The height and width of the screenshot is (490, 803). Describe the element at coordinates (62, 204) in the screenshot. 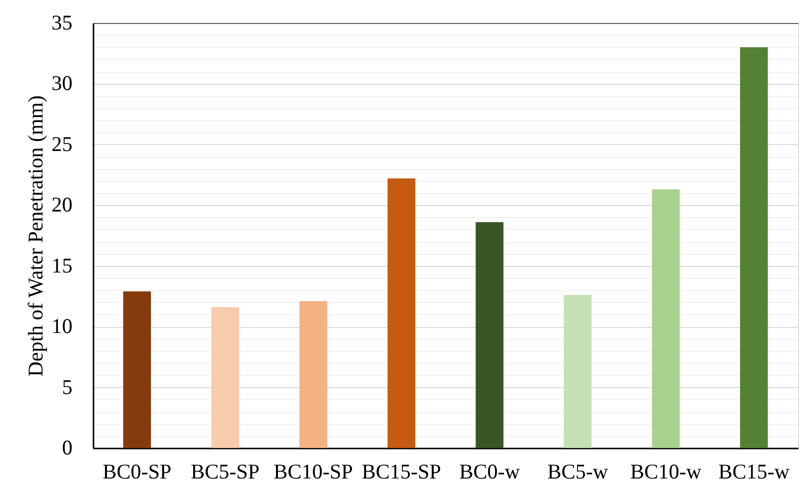

I see `y-tick-label: 20` at that location.